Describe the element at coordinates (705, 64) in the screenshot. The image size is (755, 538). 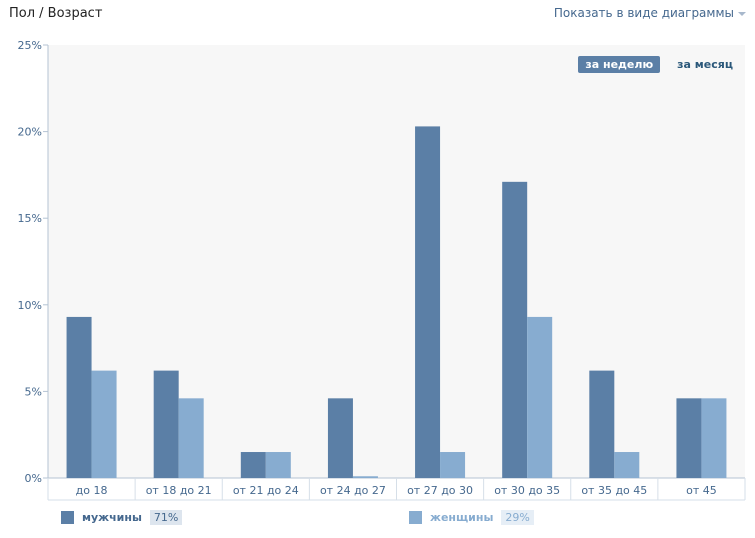
I see `period-month-button: за месяц` at that location.